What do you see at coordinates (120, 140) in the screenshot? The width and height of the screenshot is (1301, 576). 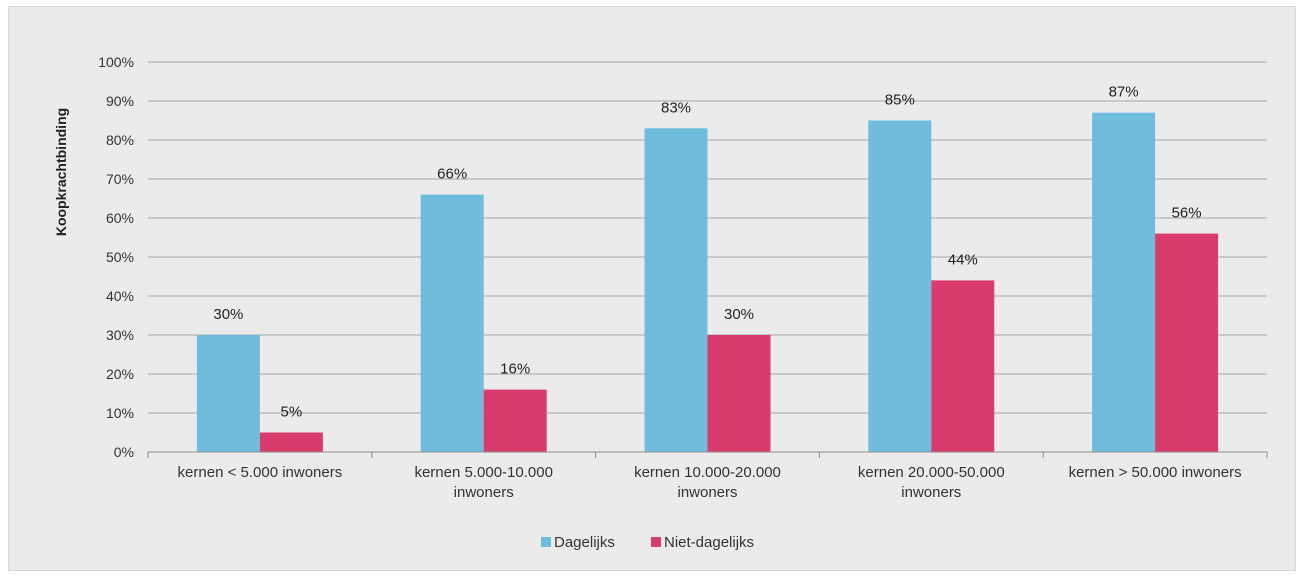 I see `y-tick-label: 80%` at bounding box center [120, 140].